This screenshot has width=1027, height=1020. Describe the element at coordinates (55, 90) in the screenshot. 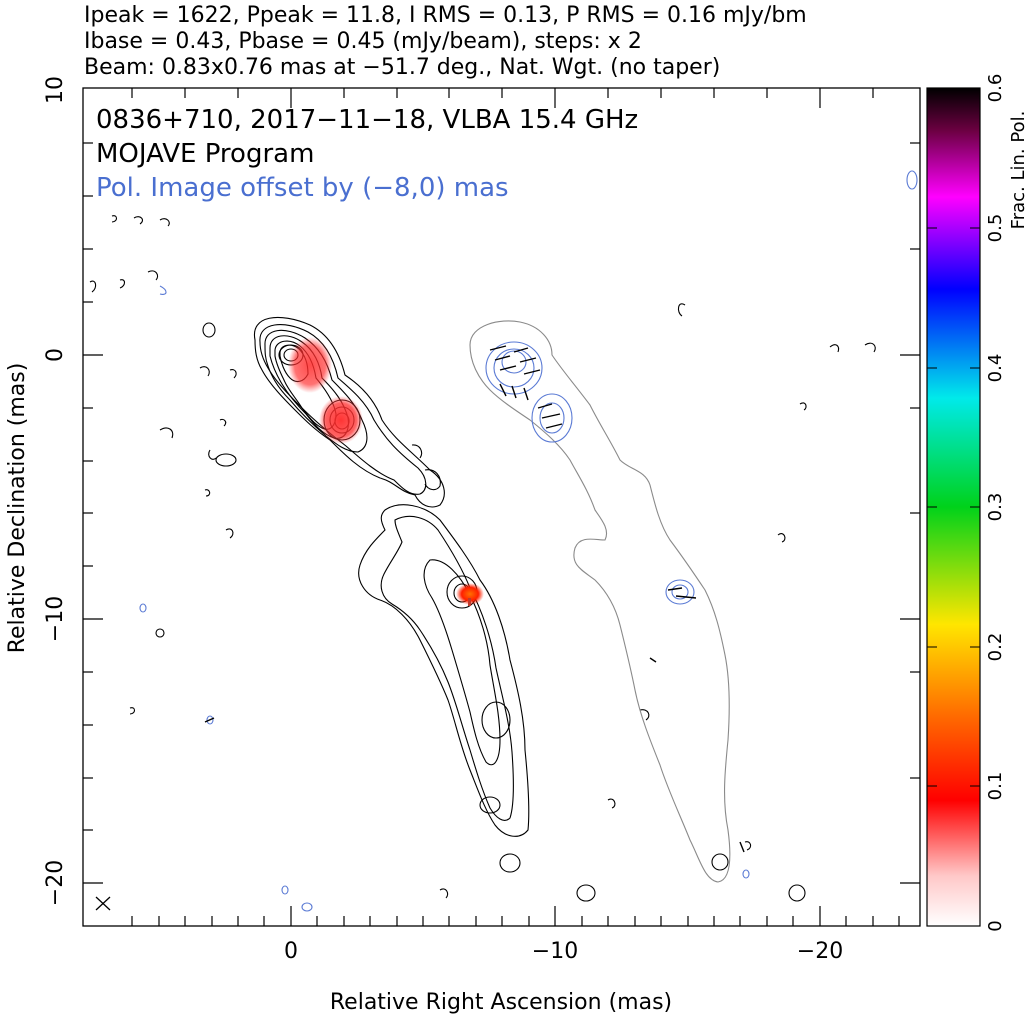

I see `y-tick-label: 10` at that location.